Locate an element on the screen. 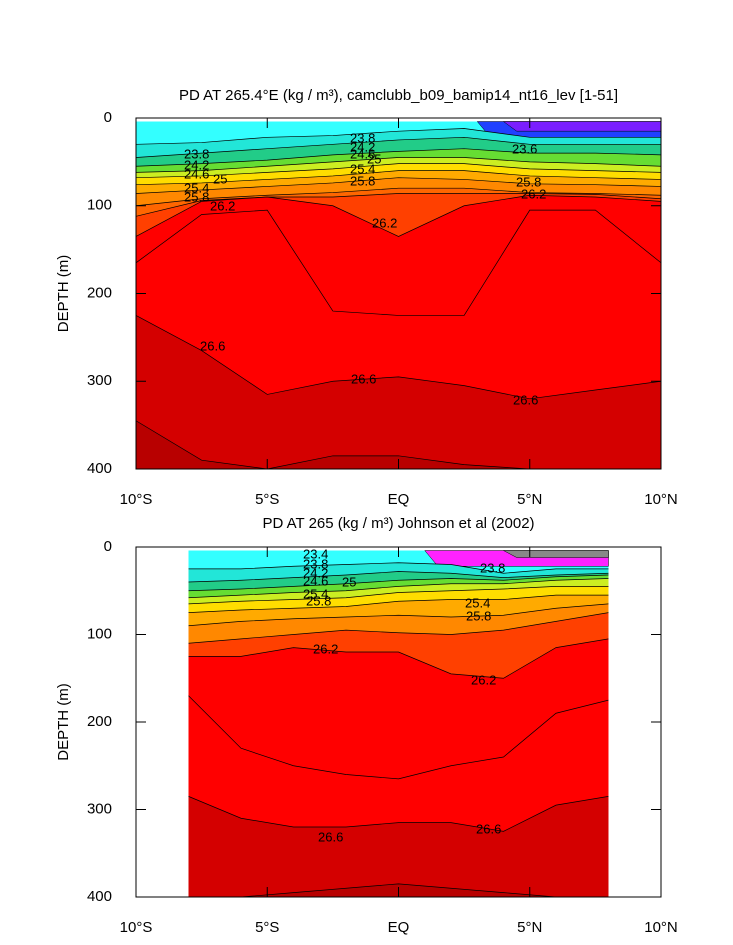  contour-label: 23.4 is located at coordinates (315, 553).